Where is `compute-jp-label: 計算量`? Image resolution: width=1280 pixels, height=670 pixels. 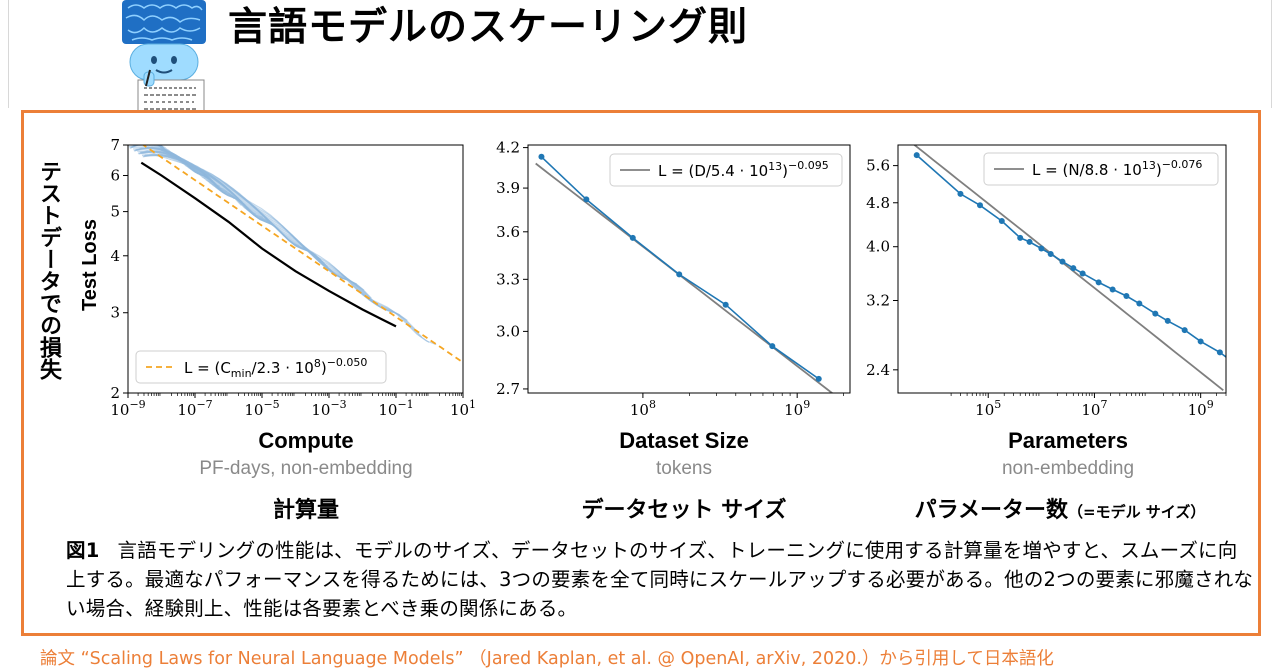 compute-jp-label: 計算量 is located at coordinates (305, 510).